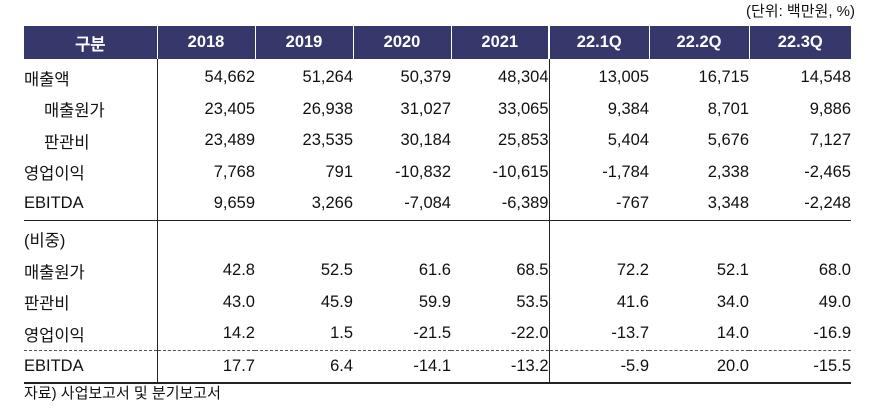  I want to click on table-row: 매출원가 42.8 52.5 61.6 68.5 72.2 52.1 68.0, so click(437, 271).